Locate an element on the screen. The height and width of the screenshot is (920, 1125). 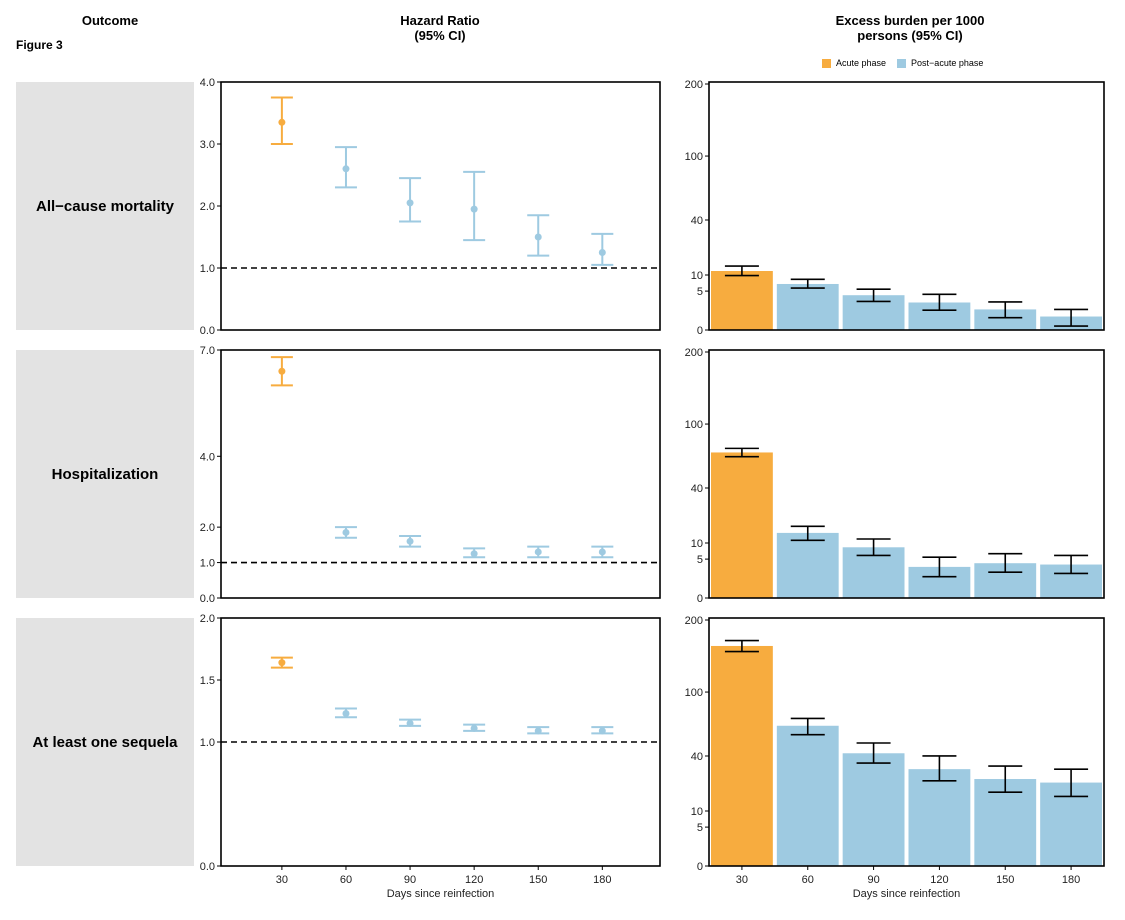
figure-label: Figure 3 is located at coordinates (39, 45).